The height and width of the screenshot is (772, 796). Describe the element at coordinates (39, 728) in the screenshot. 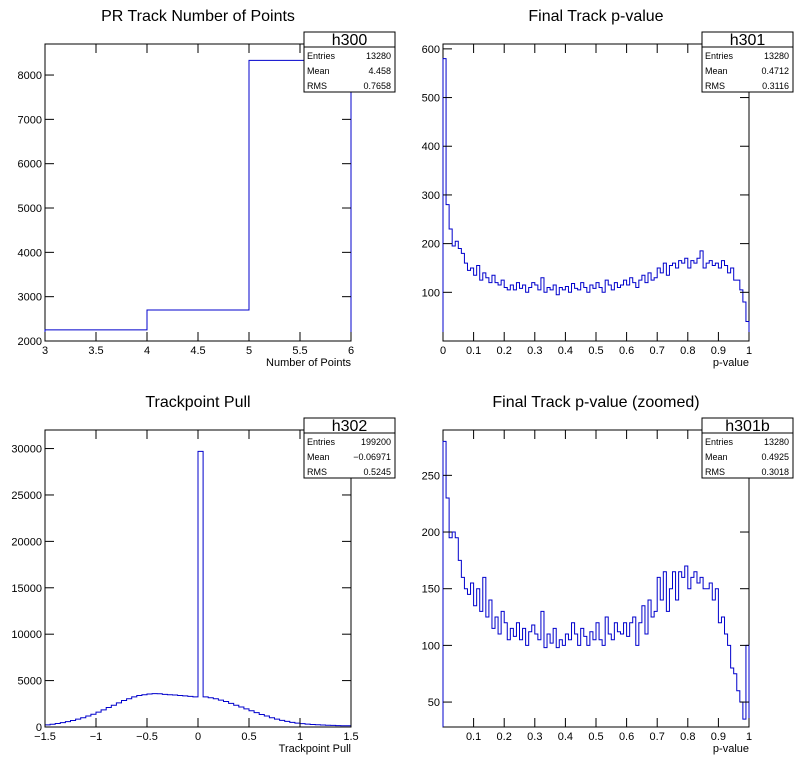

I see `y-tick-label: 0` at that location.